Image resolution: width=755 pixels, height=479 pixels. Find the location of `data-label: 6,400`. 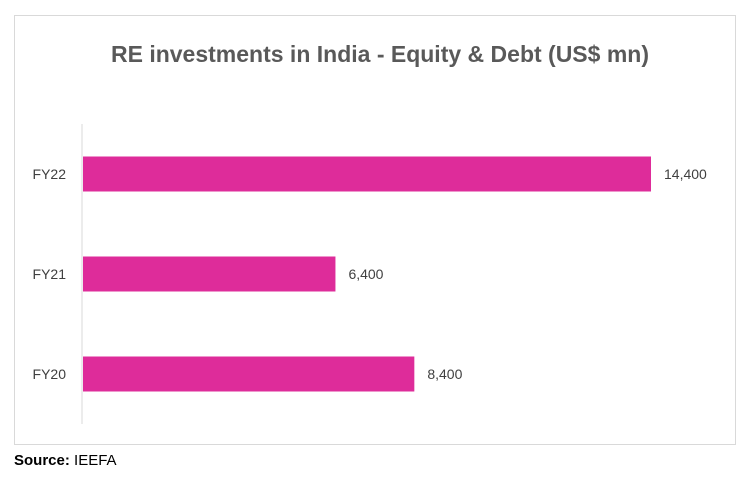

data-label: 6,400 is located at coordinates (365, 274).